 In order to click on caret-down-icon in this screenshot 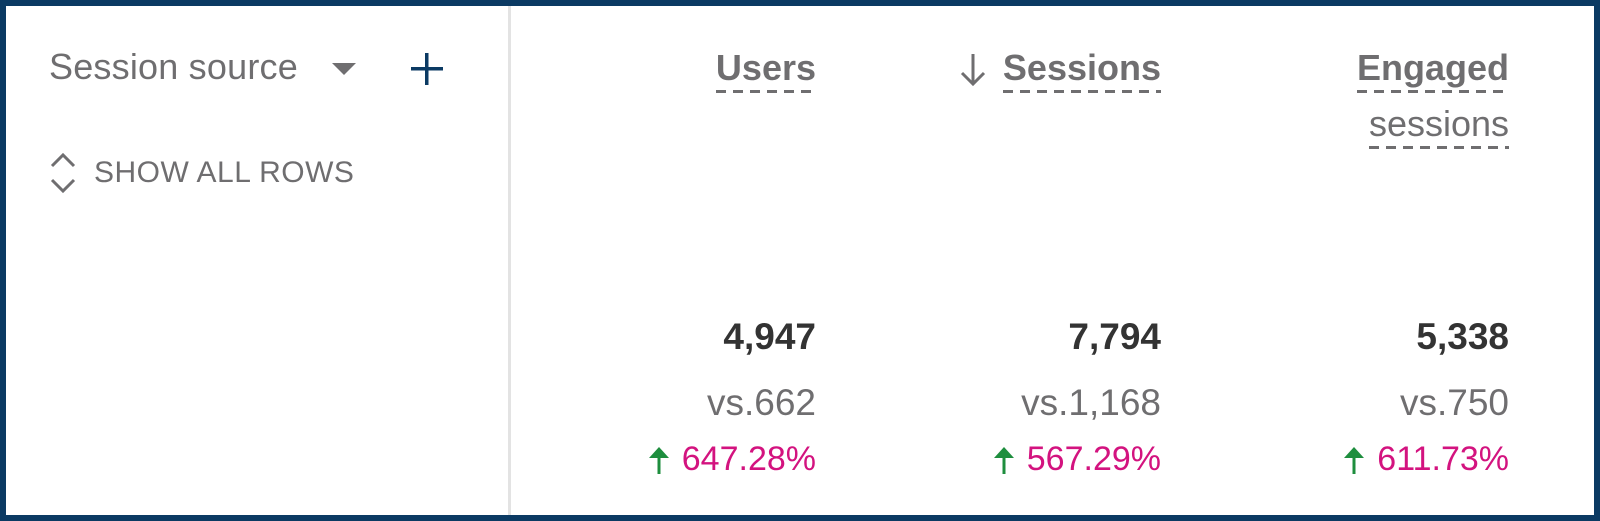, I will do `click(343, 69)`.